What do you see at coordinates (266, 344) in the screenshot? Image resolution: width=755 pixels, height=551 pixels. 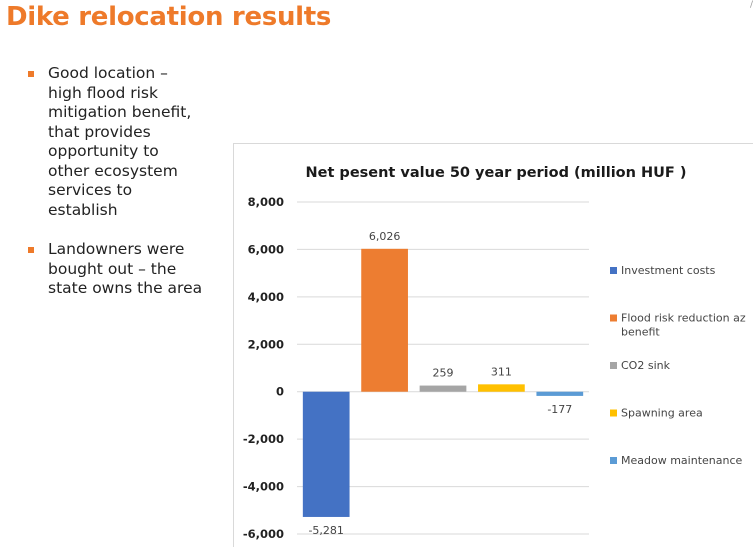 I see `y-tick-label: 2,000` at bounding box center [266, 344].